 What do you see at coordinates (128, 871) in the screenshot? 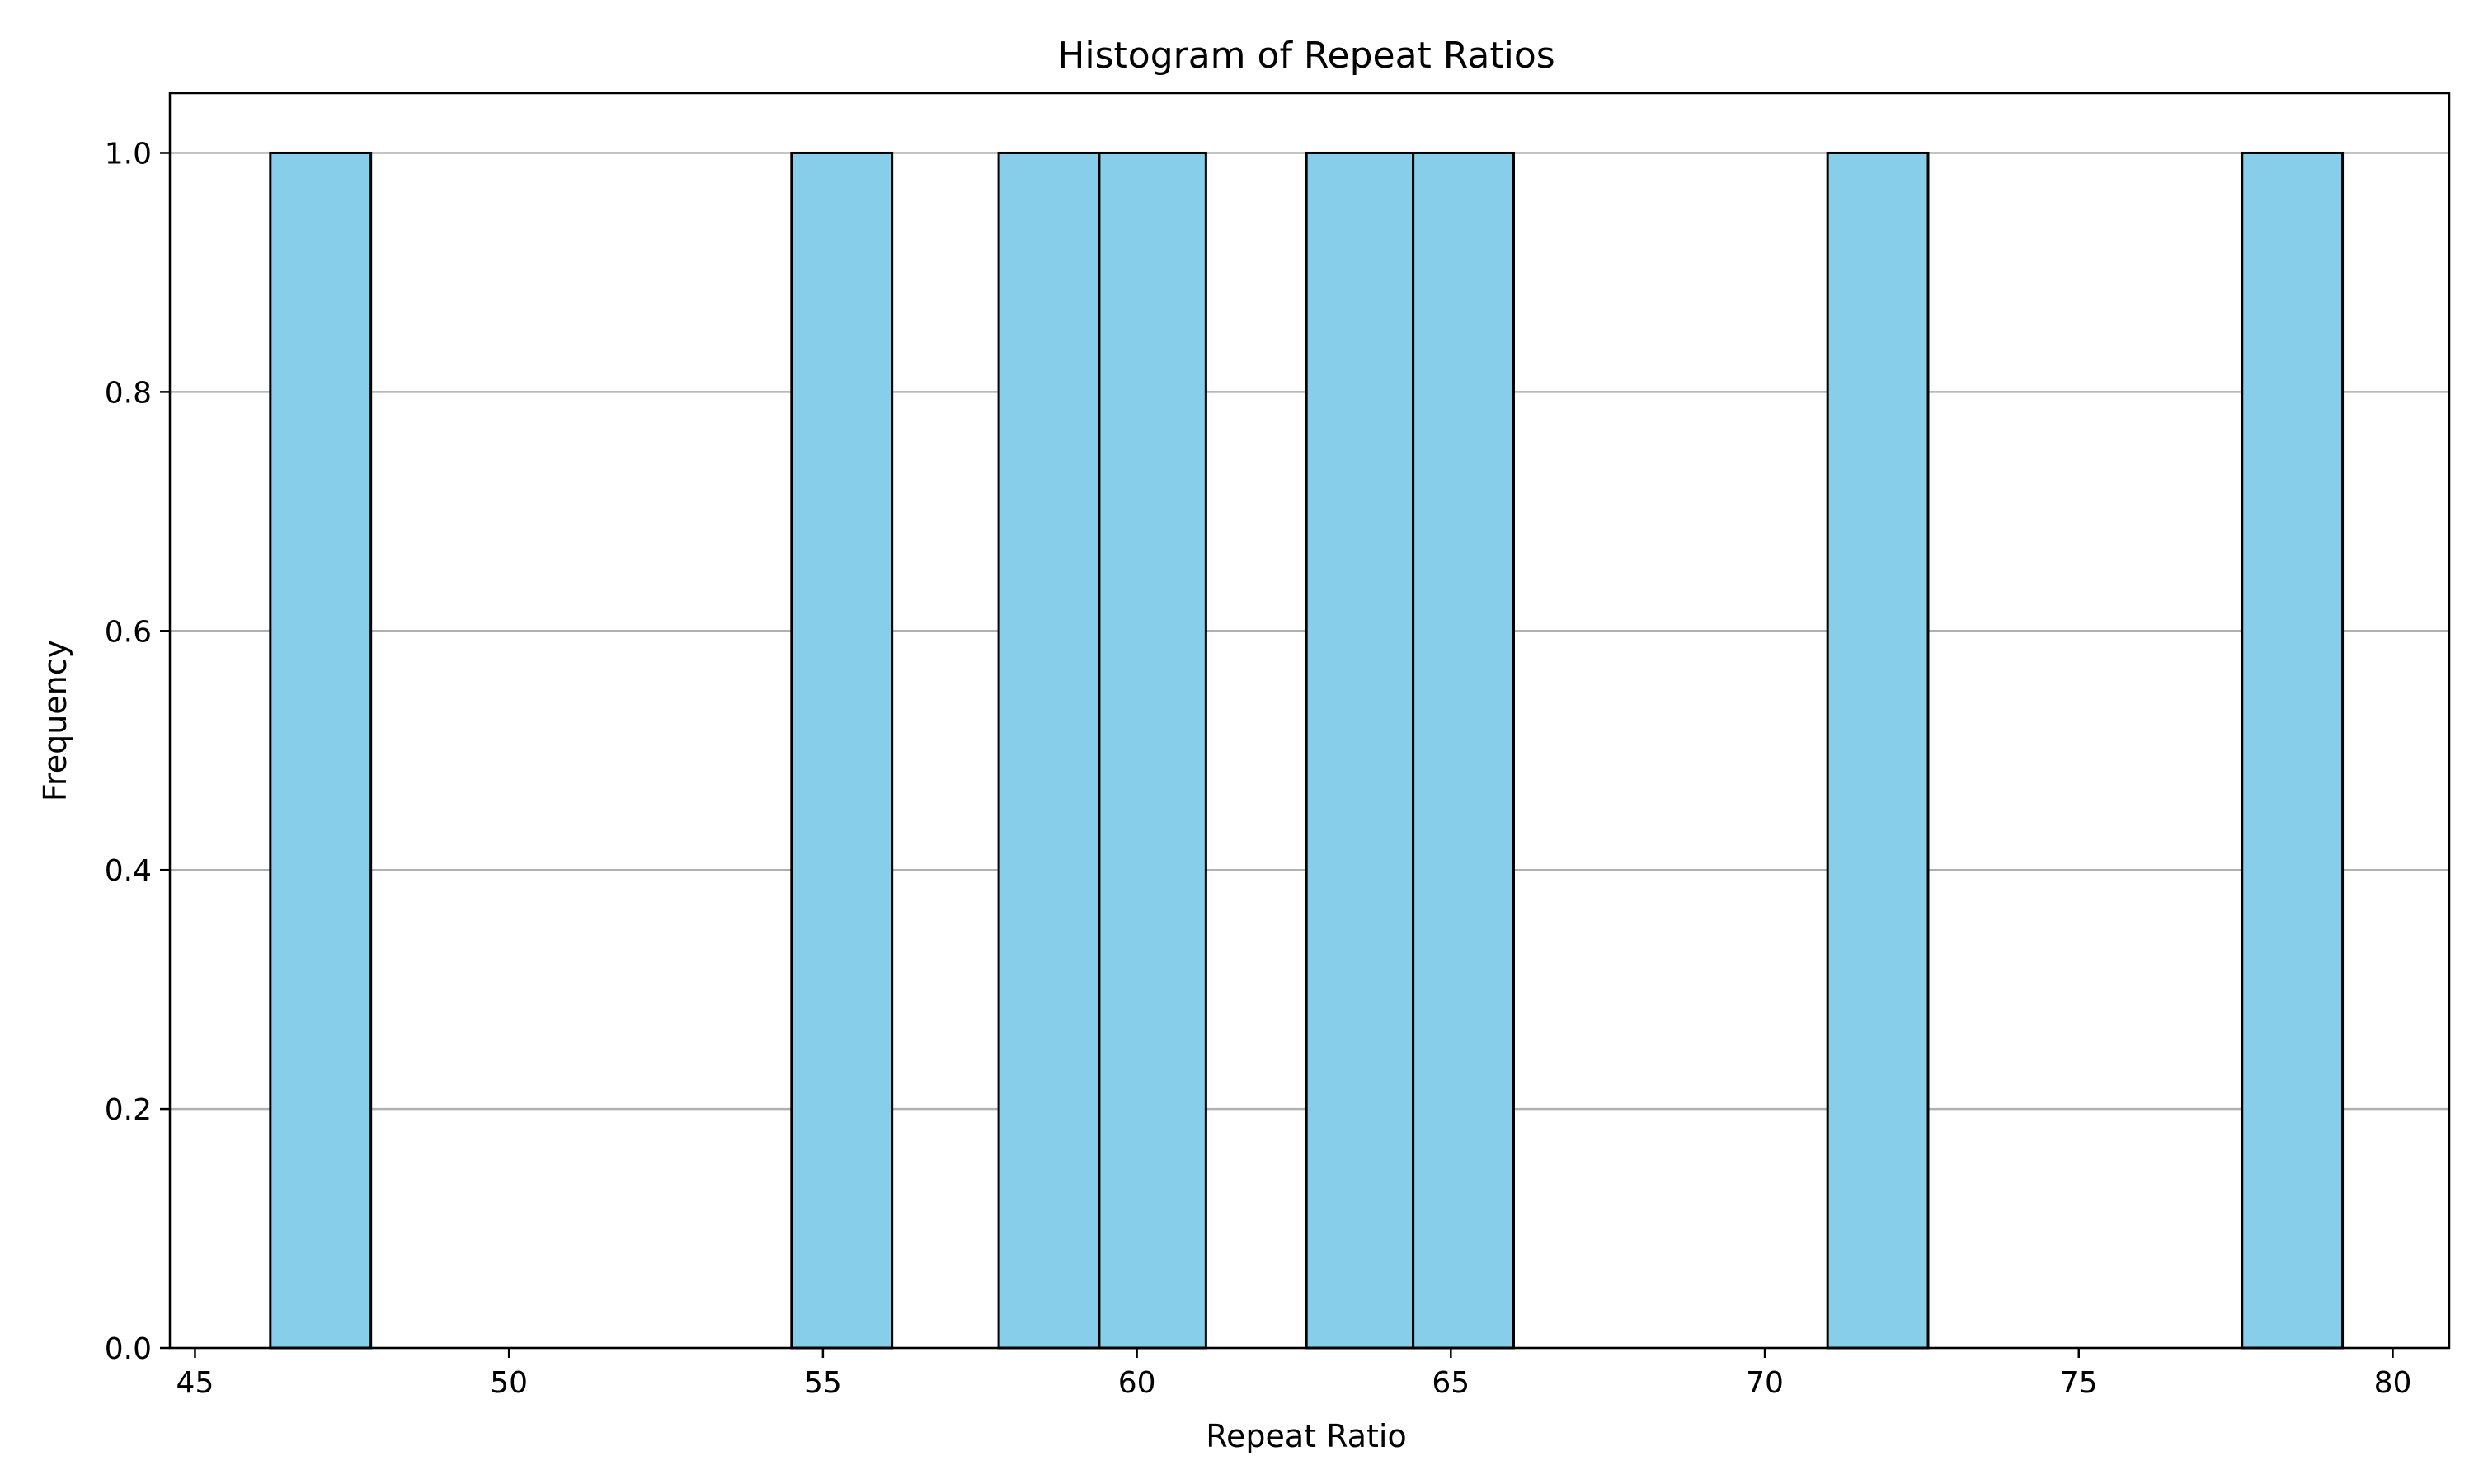
I see `y-tick-label: 0.4` at bounding box center [128, 871].